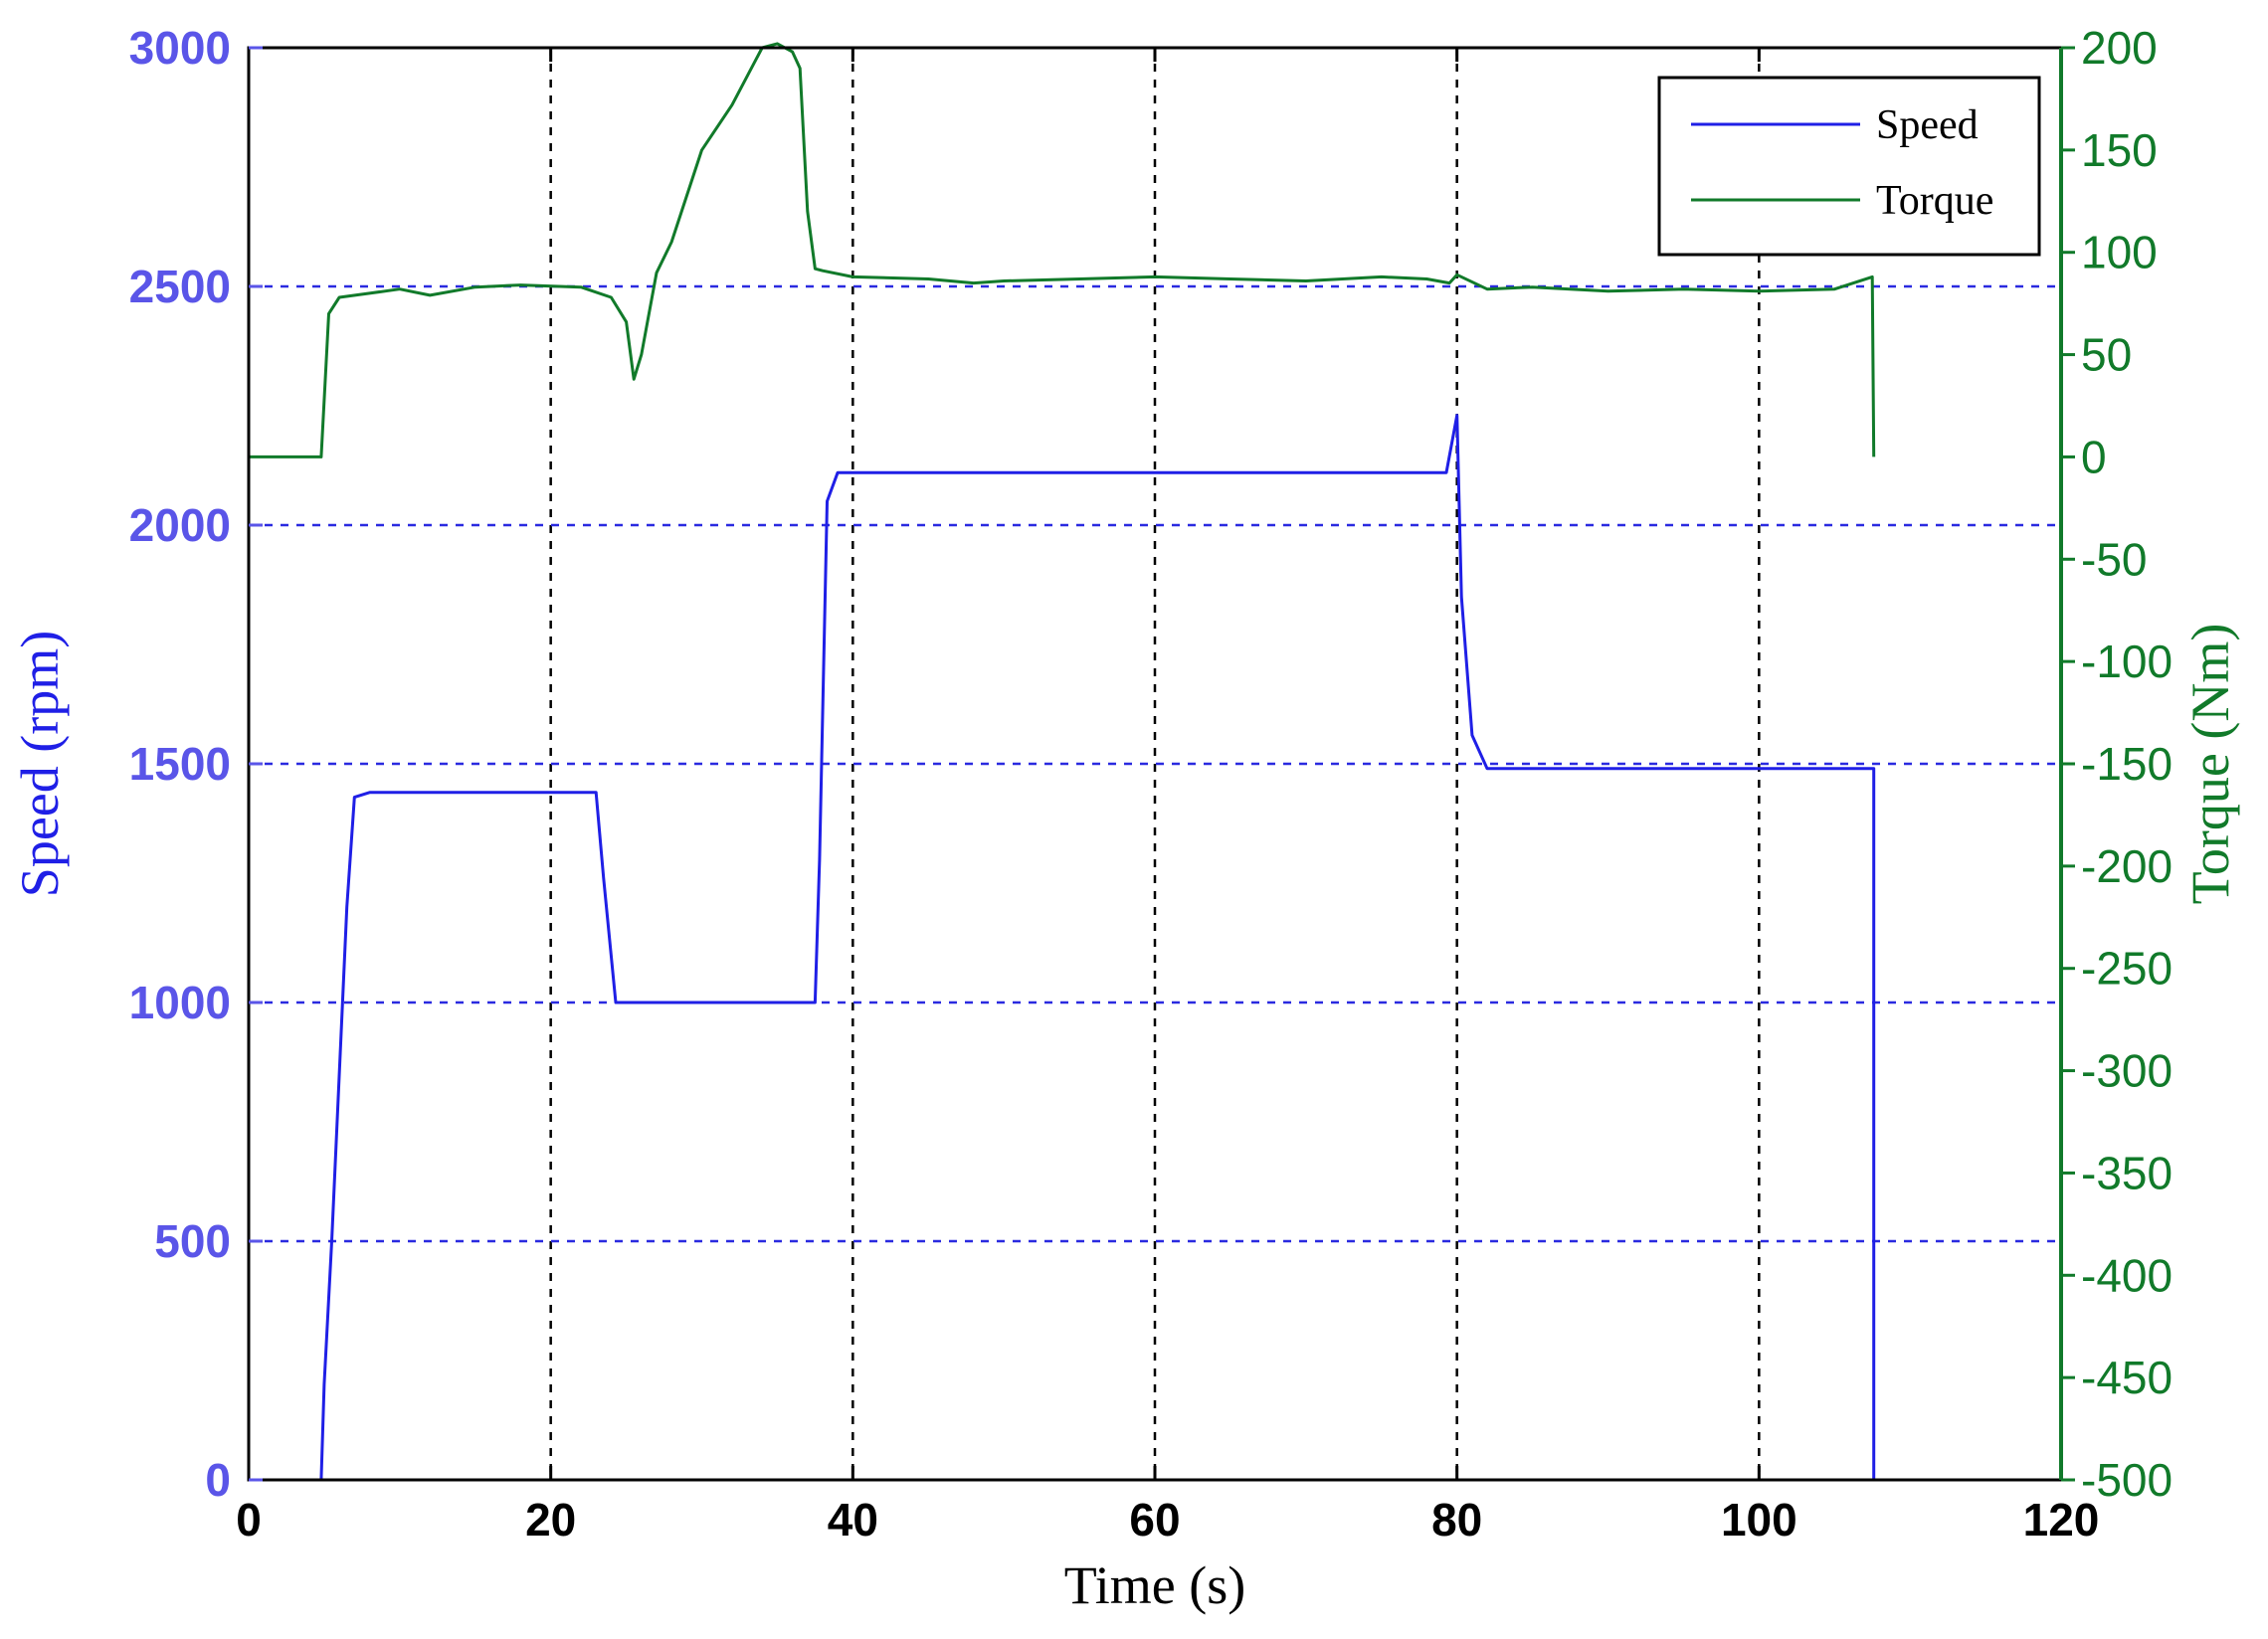 The image size is (2268, 1639). What do you see at coordinates (1927, 125) in the screenshot?
I see `legend-label-speed: Speed` at bounding box center [1927, 125].